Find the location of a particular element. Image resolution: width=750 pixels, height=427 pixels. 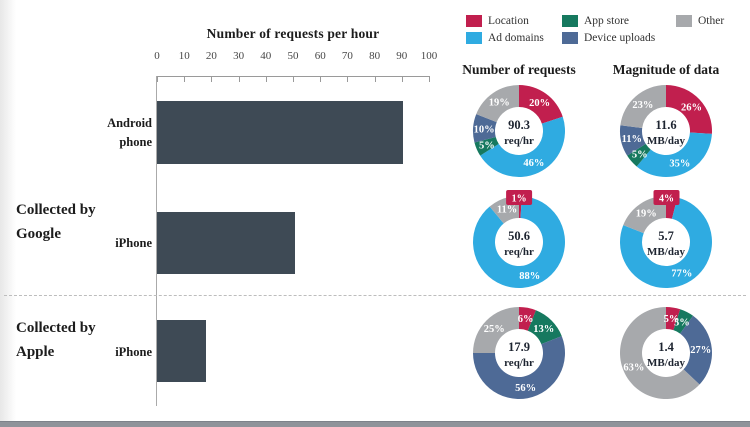

legend-label: Location is located at coordinates (508, 21).